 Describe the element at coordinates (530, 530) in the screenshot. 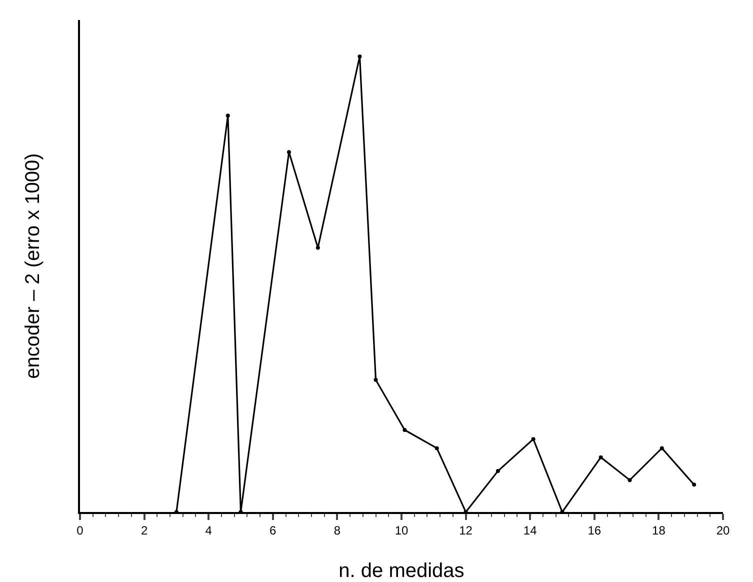

I see `x-tick-label: 14` at that location.